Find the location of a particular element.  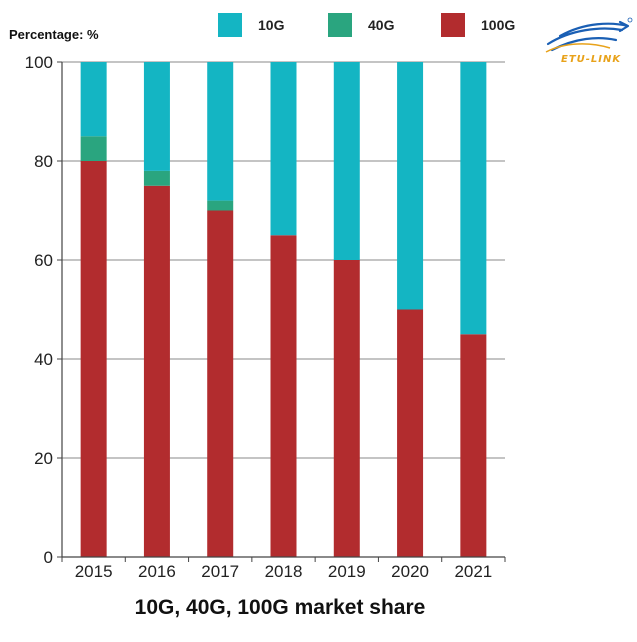

logo-text: ETU-LINK is located at coordinates (591, 59).